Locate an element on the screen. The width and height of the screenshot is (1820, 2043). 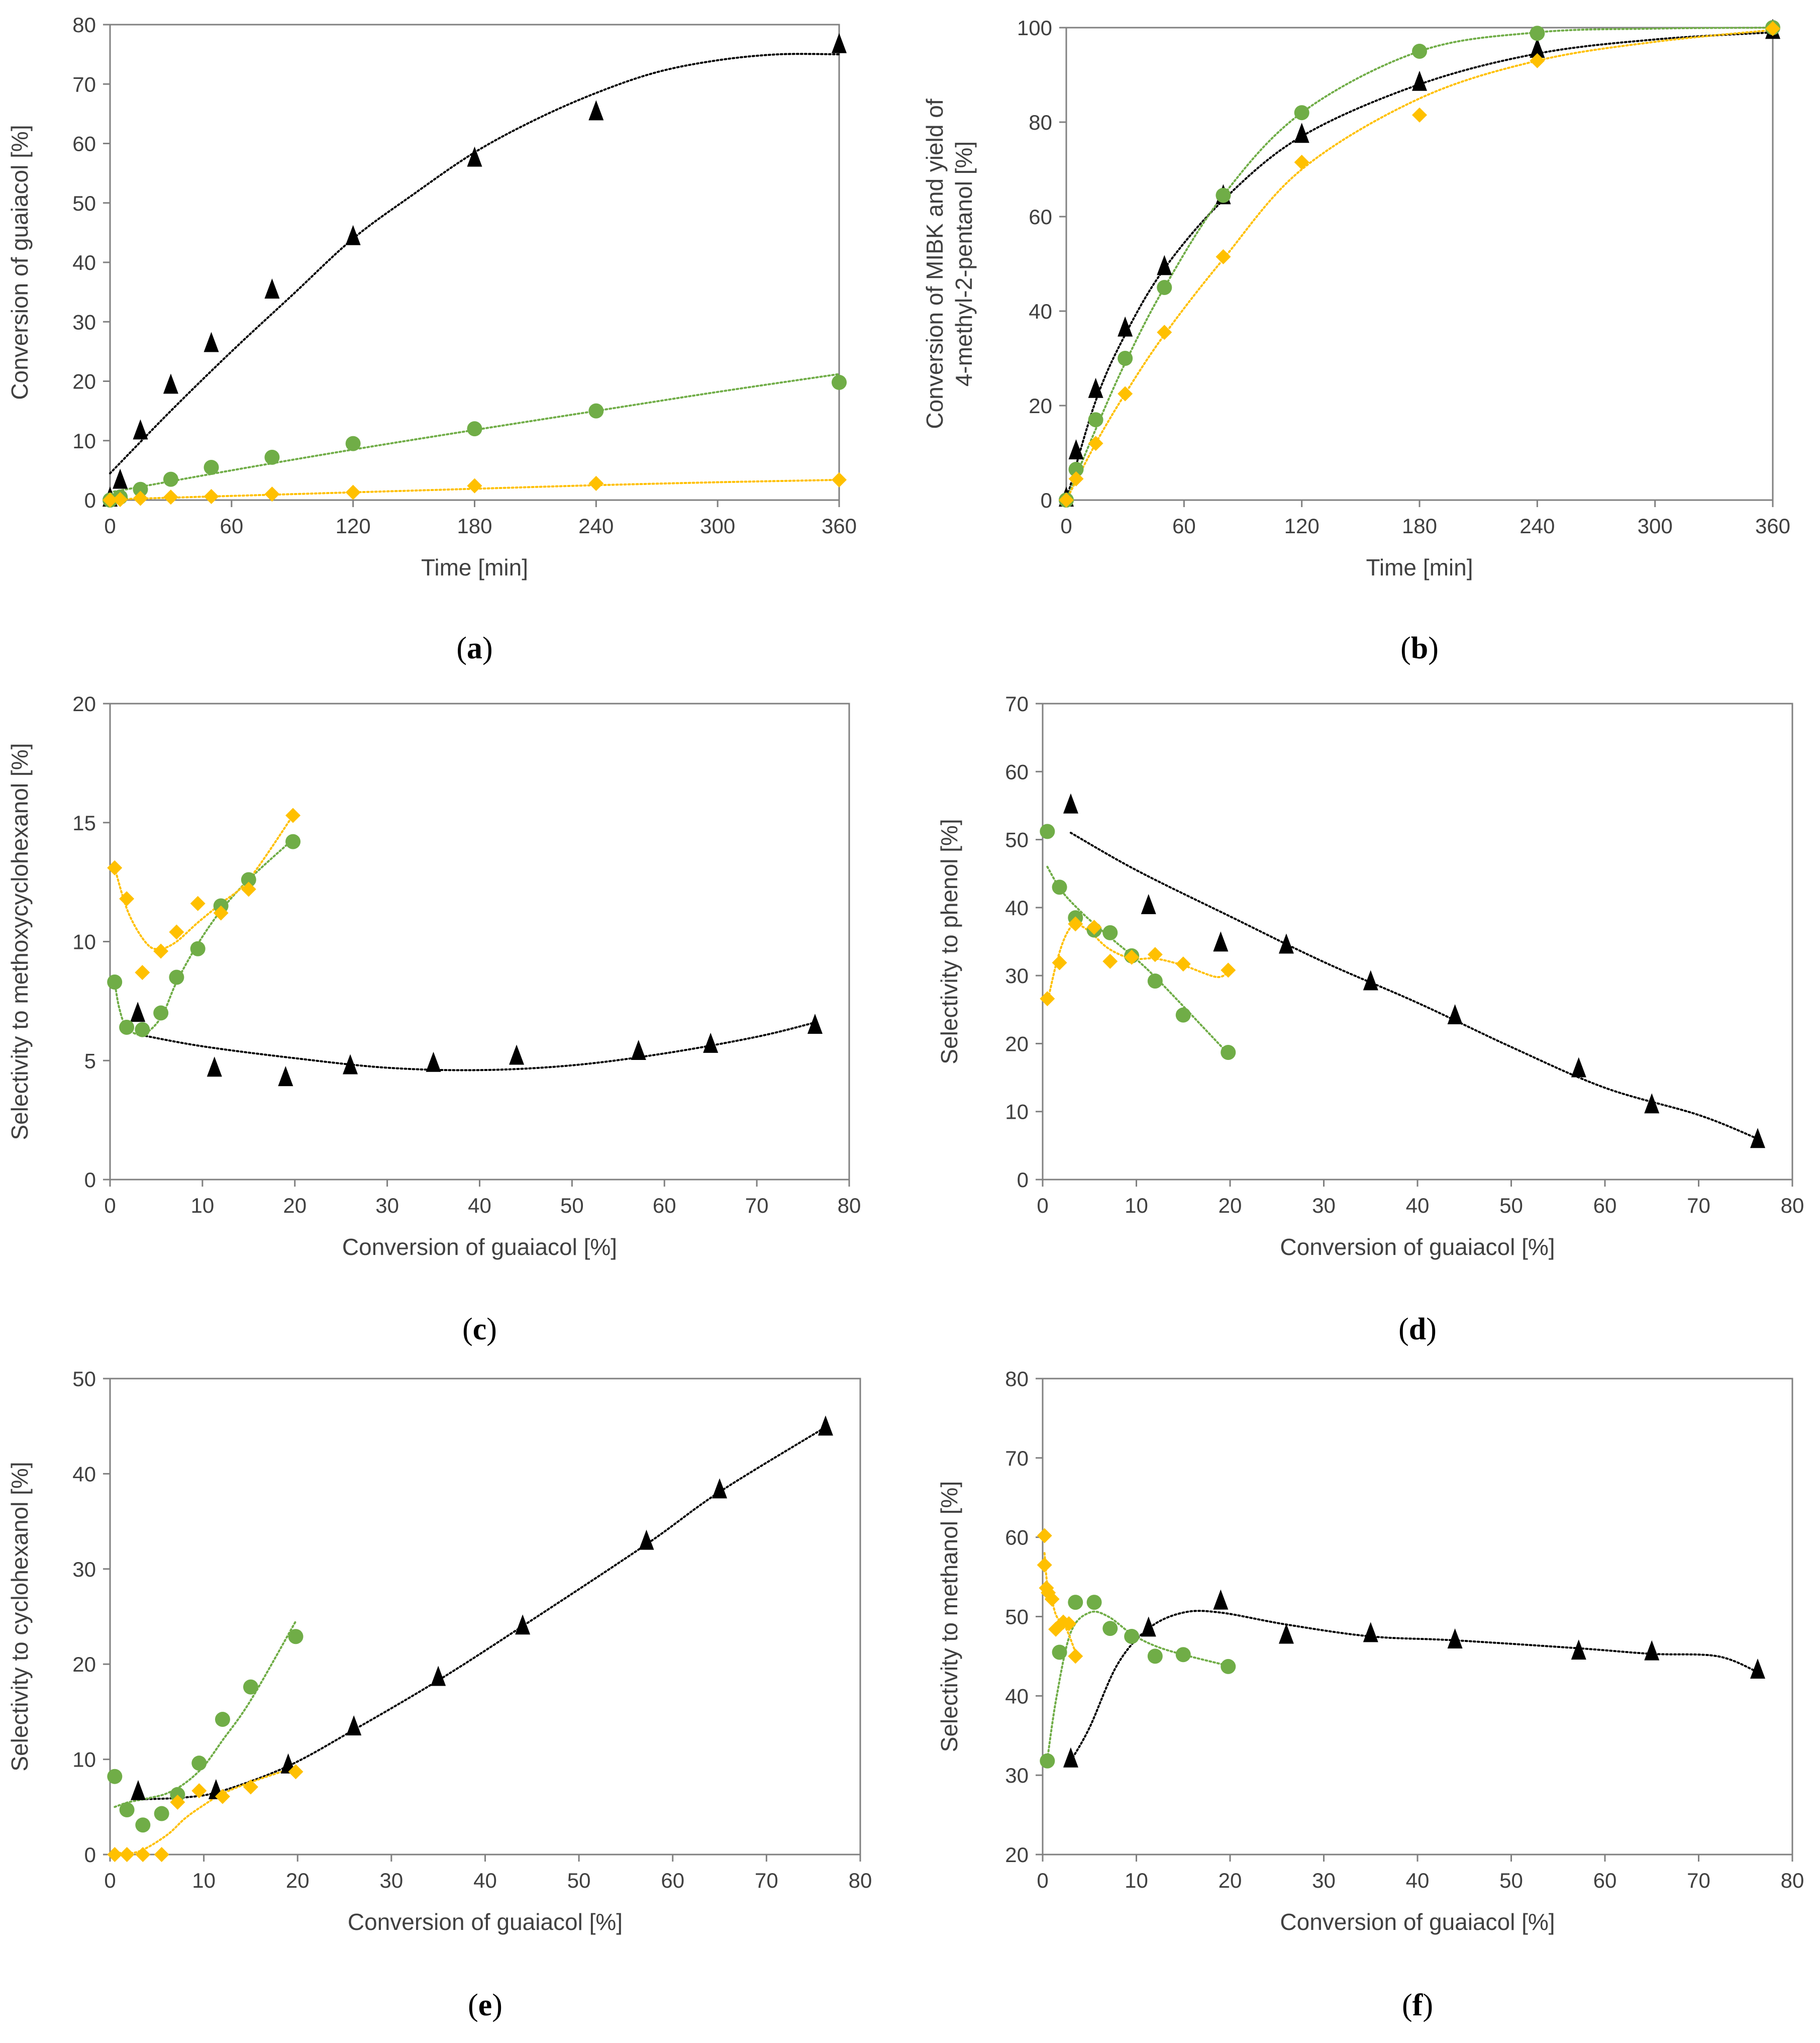
y-axis-title: Conversion of MIBK and yield of is located at coordinates (935, 264).